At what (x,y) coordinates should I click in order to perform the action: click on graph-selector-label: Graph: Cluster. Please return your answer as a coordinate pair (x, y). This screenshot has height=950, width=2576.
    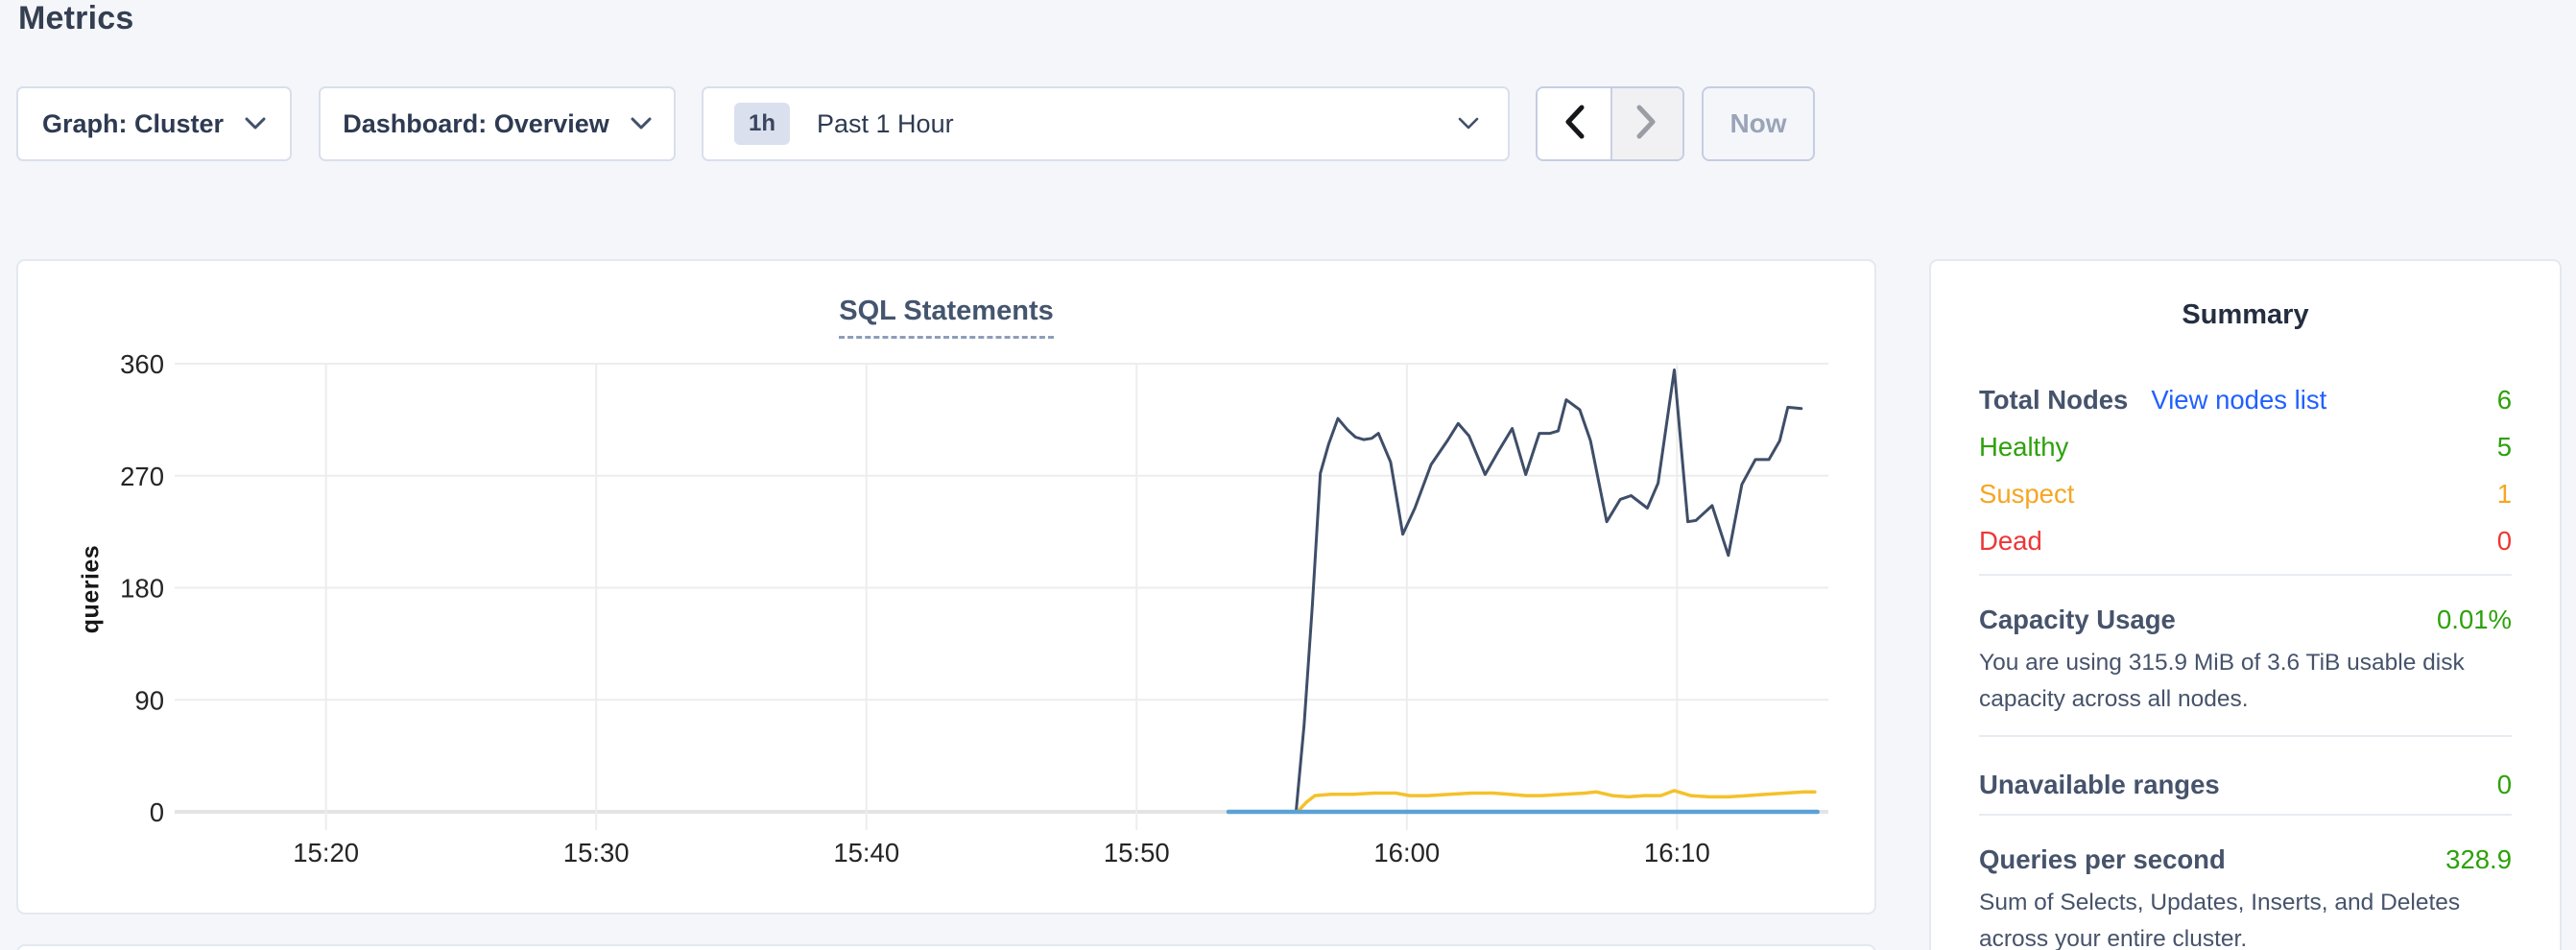
    Looking at the image, I should click on (133, 123).